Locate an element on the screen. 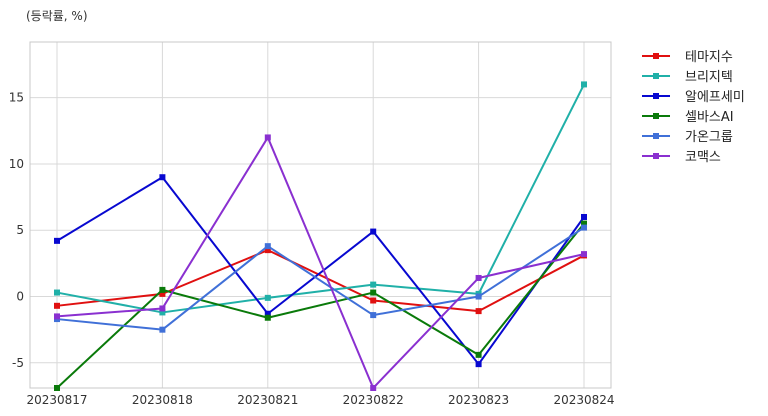 The width and height of the screenshot is (768, 416). x-tick-label: 20230824 is located at coordinates (583, 400).